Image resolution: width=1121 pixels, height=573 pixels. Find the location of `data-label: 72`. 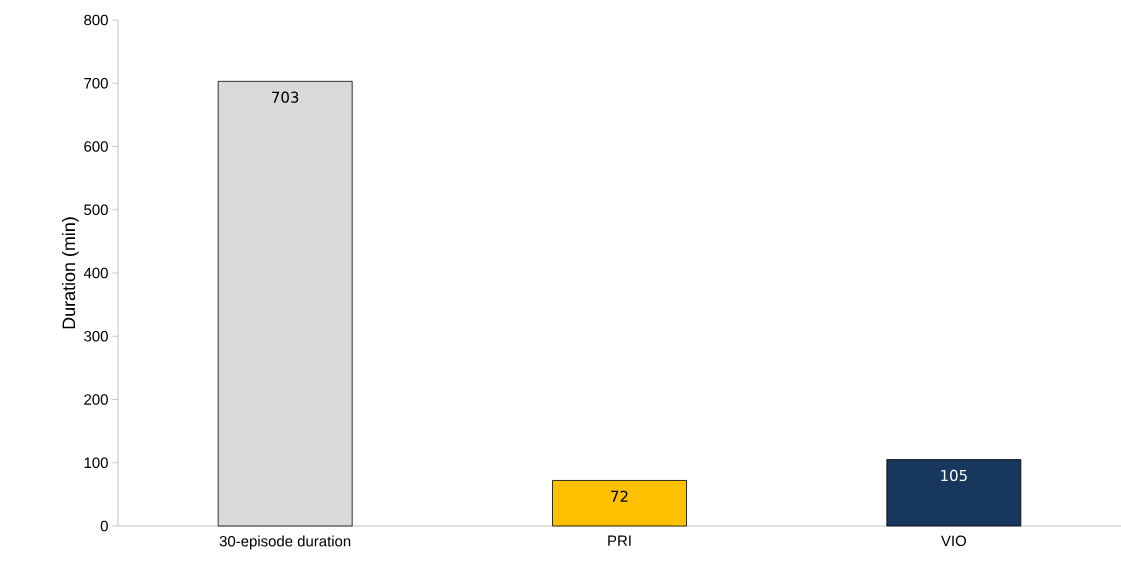

data-label: 72 is located at coordinates (619, 496).